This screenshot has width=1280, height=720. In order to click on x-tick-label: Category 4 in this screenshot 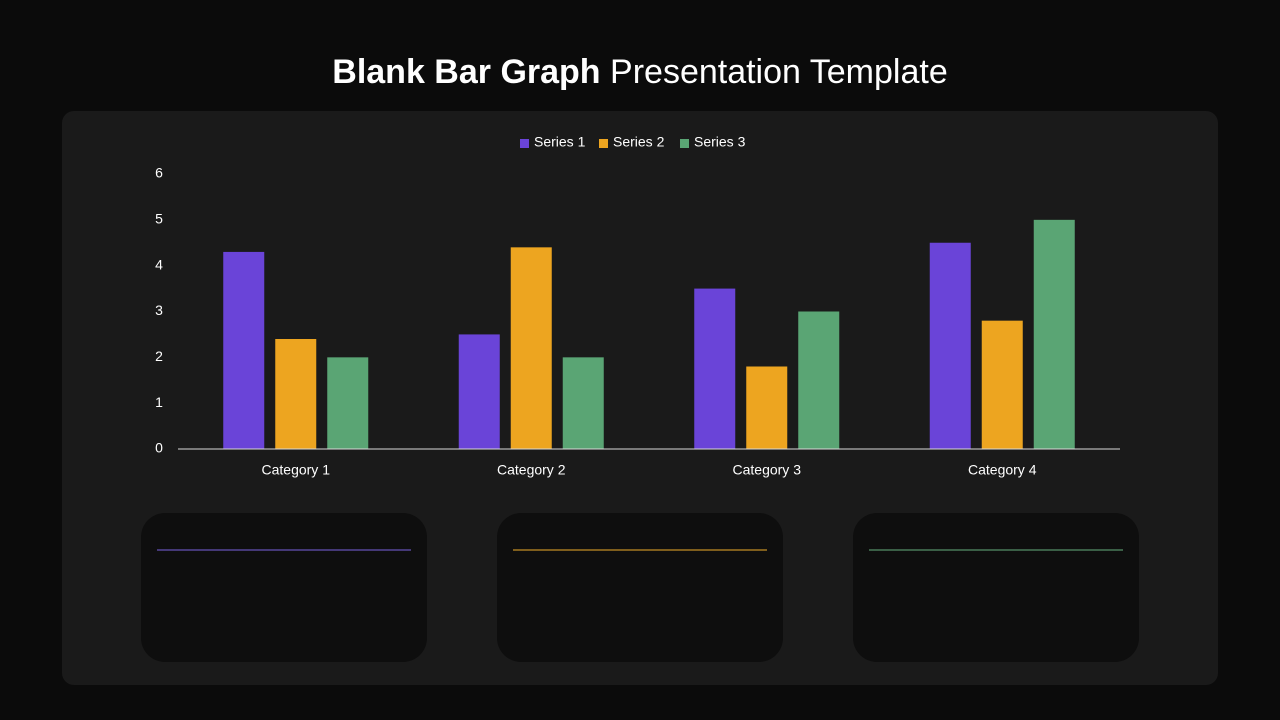, I will do `click(1002, 470)`.